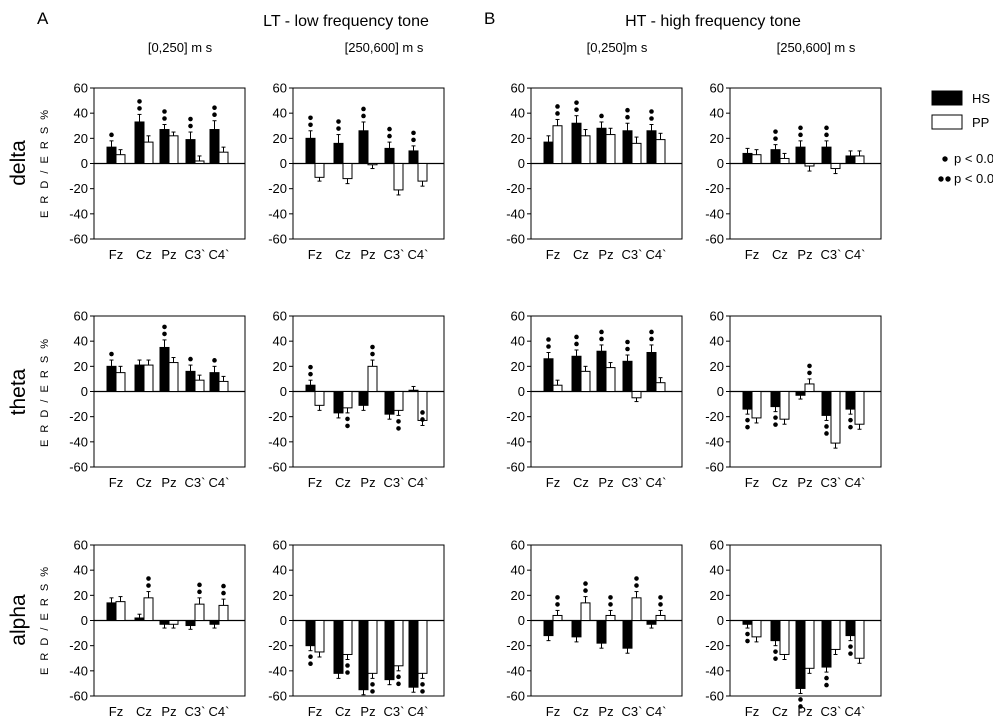 This screenshot has height=723, width=993. What do you see at coordinates (980, 122) in the screenshot?
I see `legend-label-pp: PP` at bounding box center [980, 122].